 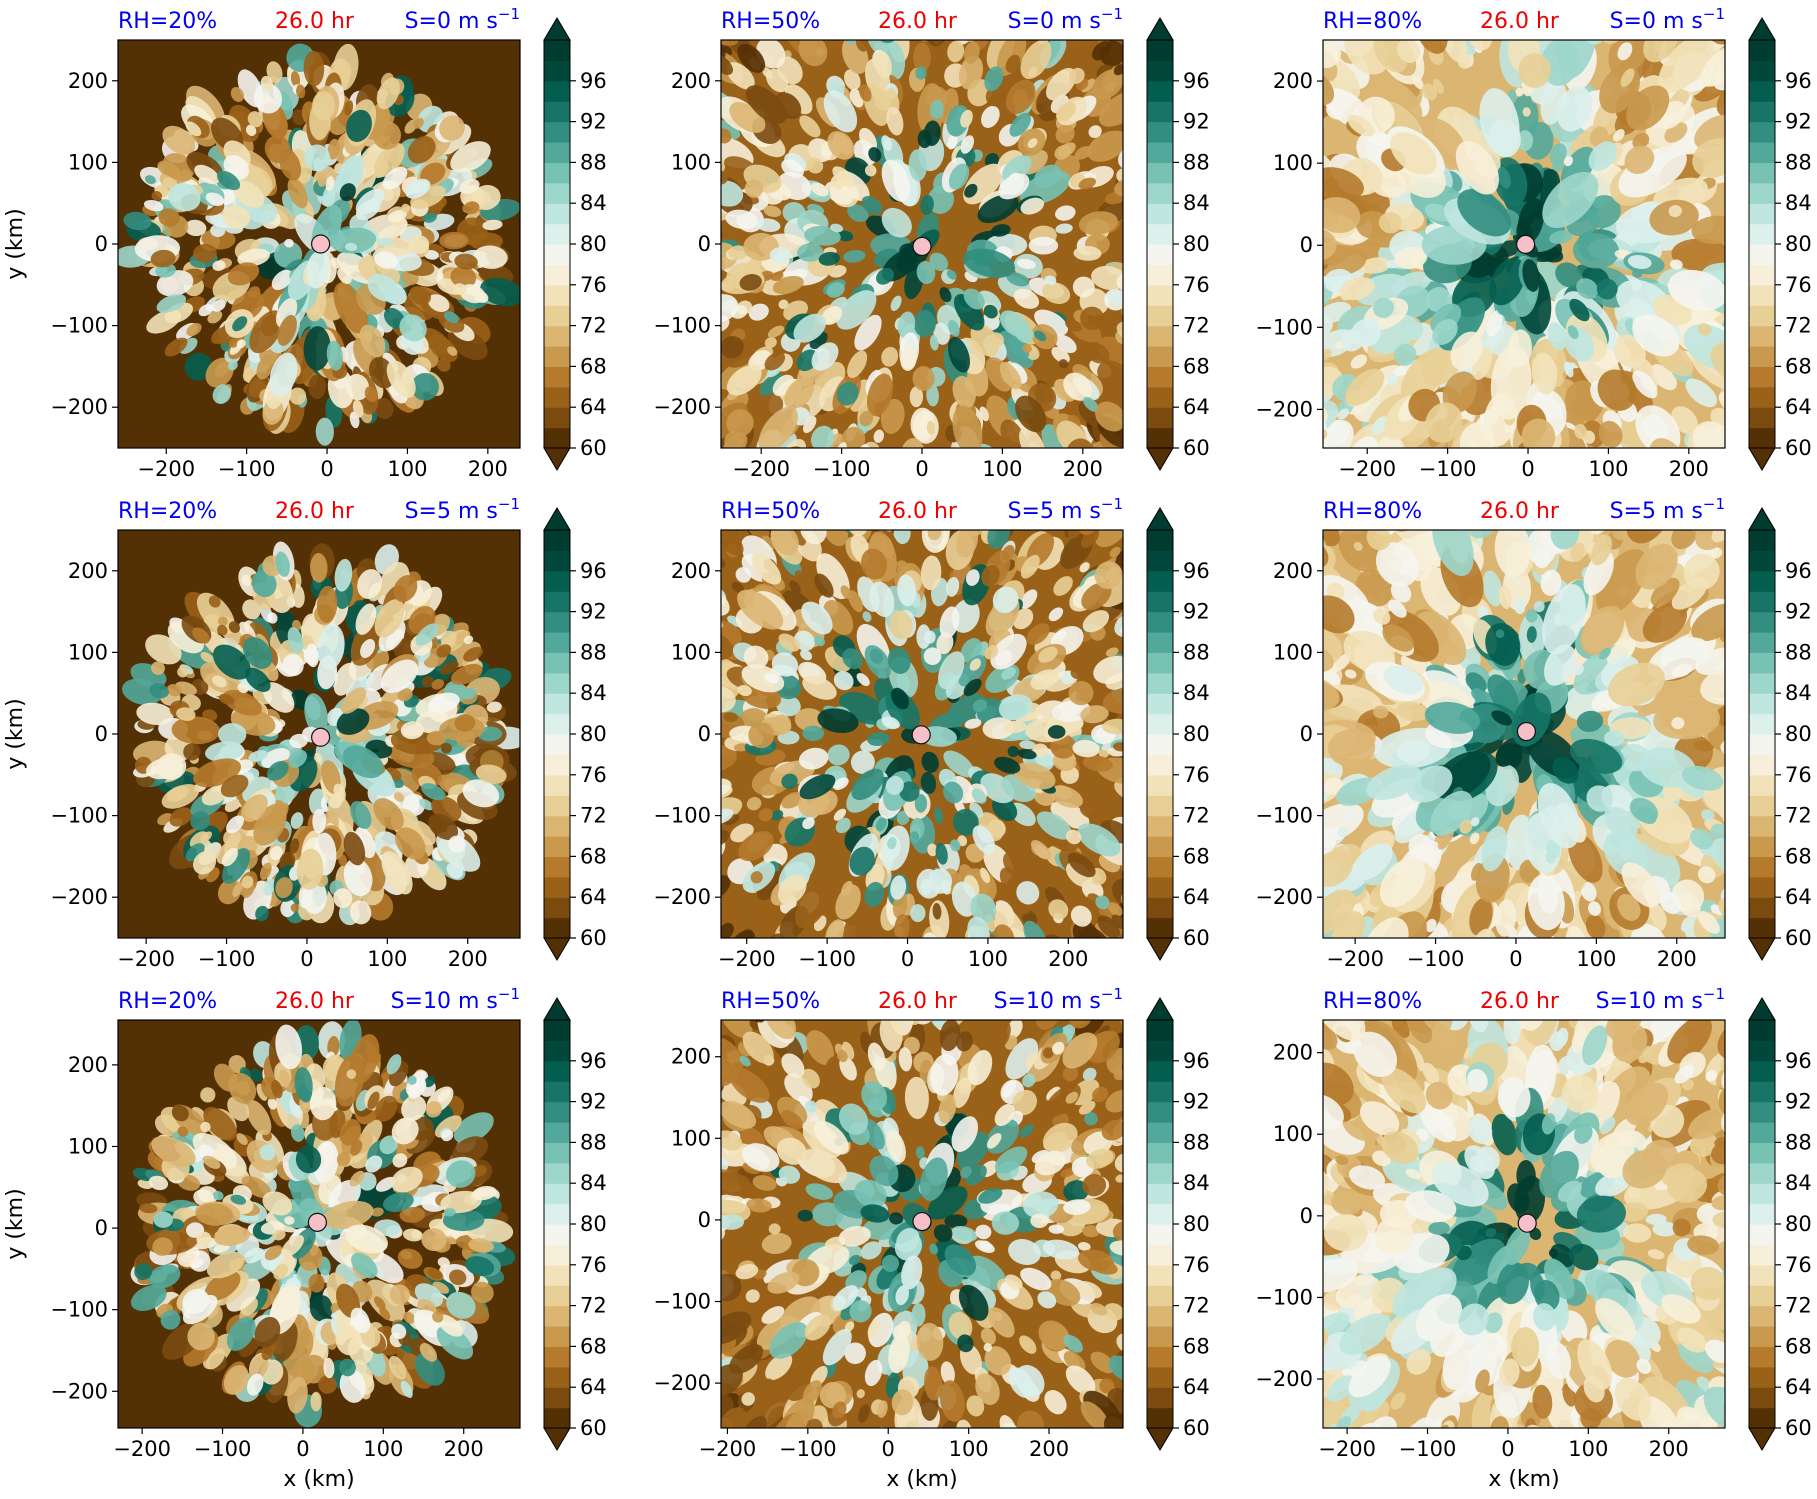 I want to click on x-tick-label: 200, so click(x=1068, y=959).